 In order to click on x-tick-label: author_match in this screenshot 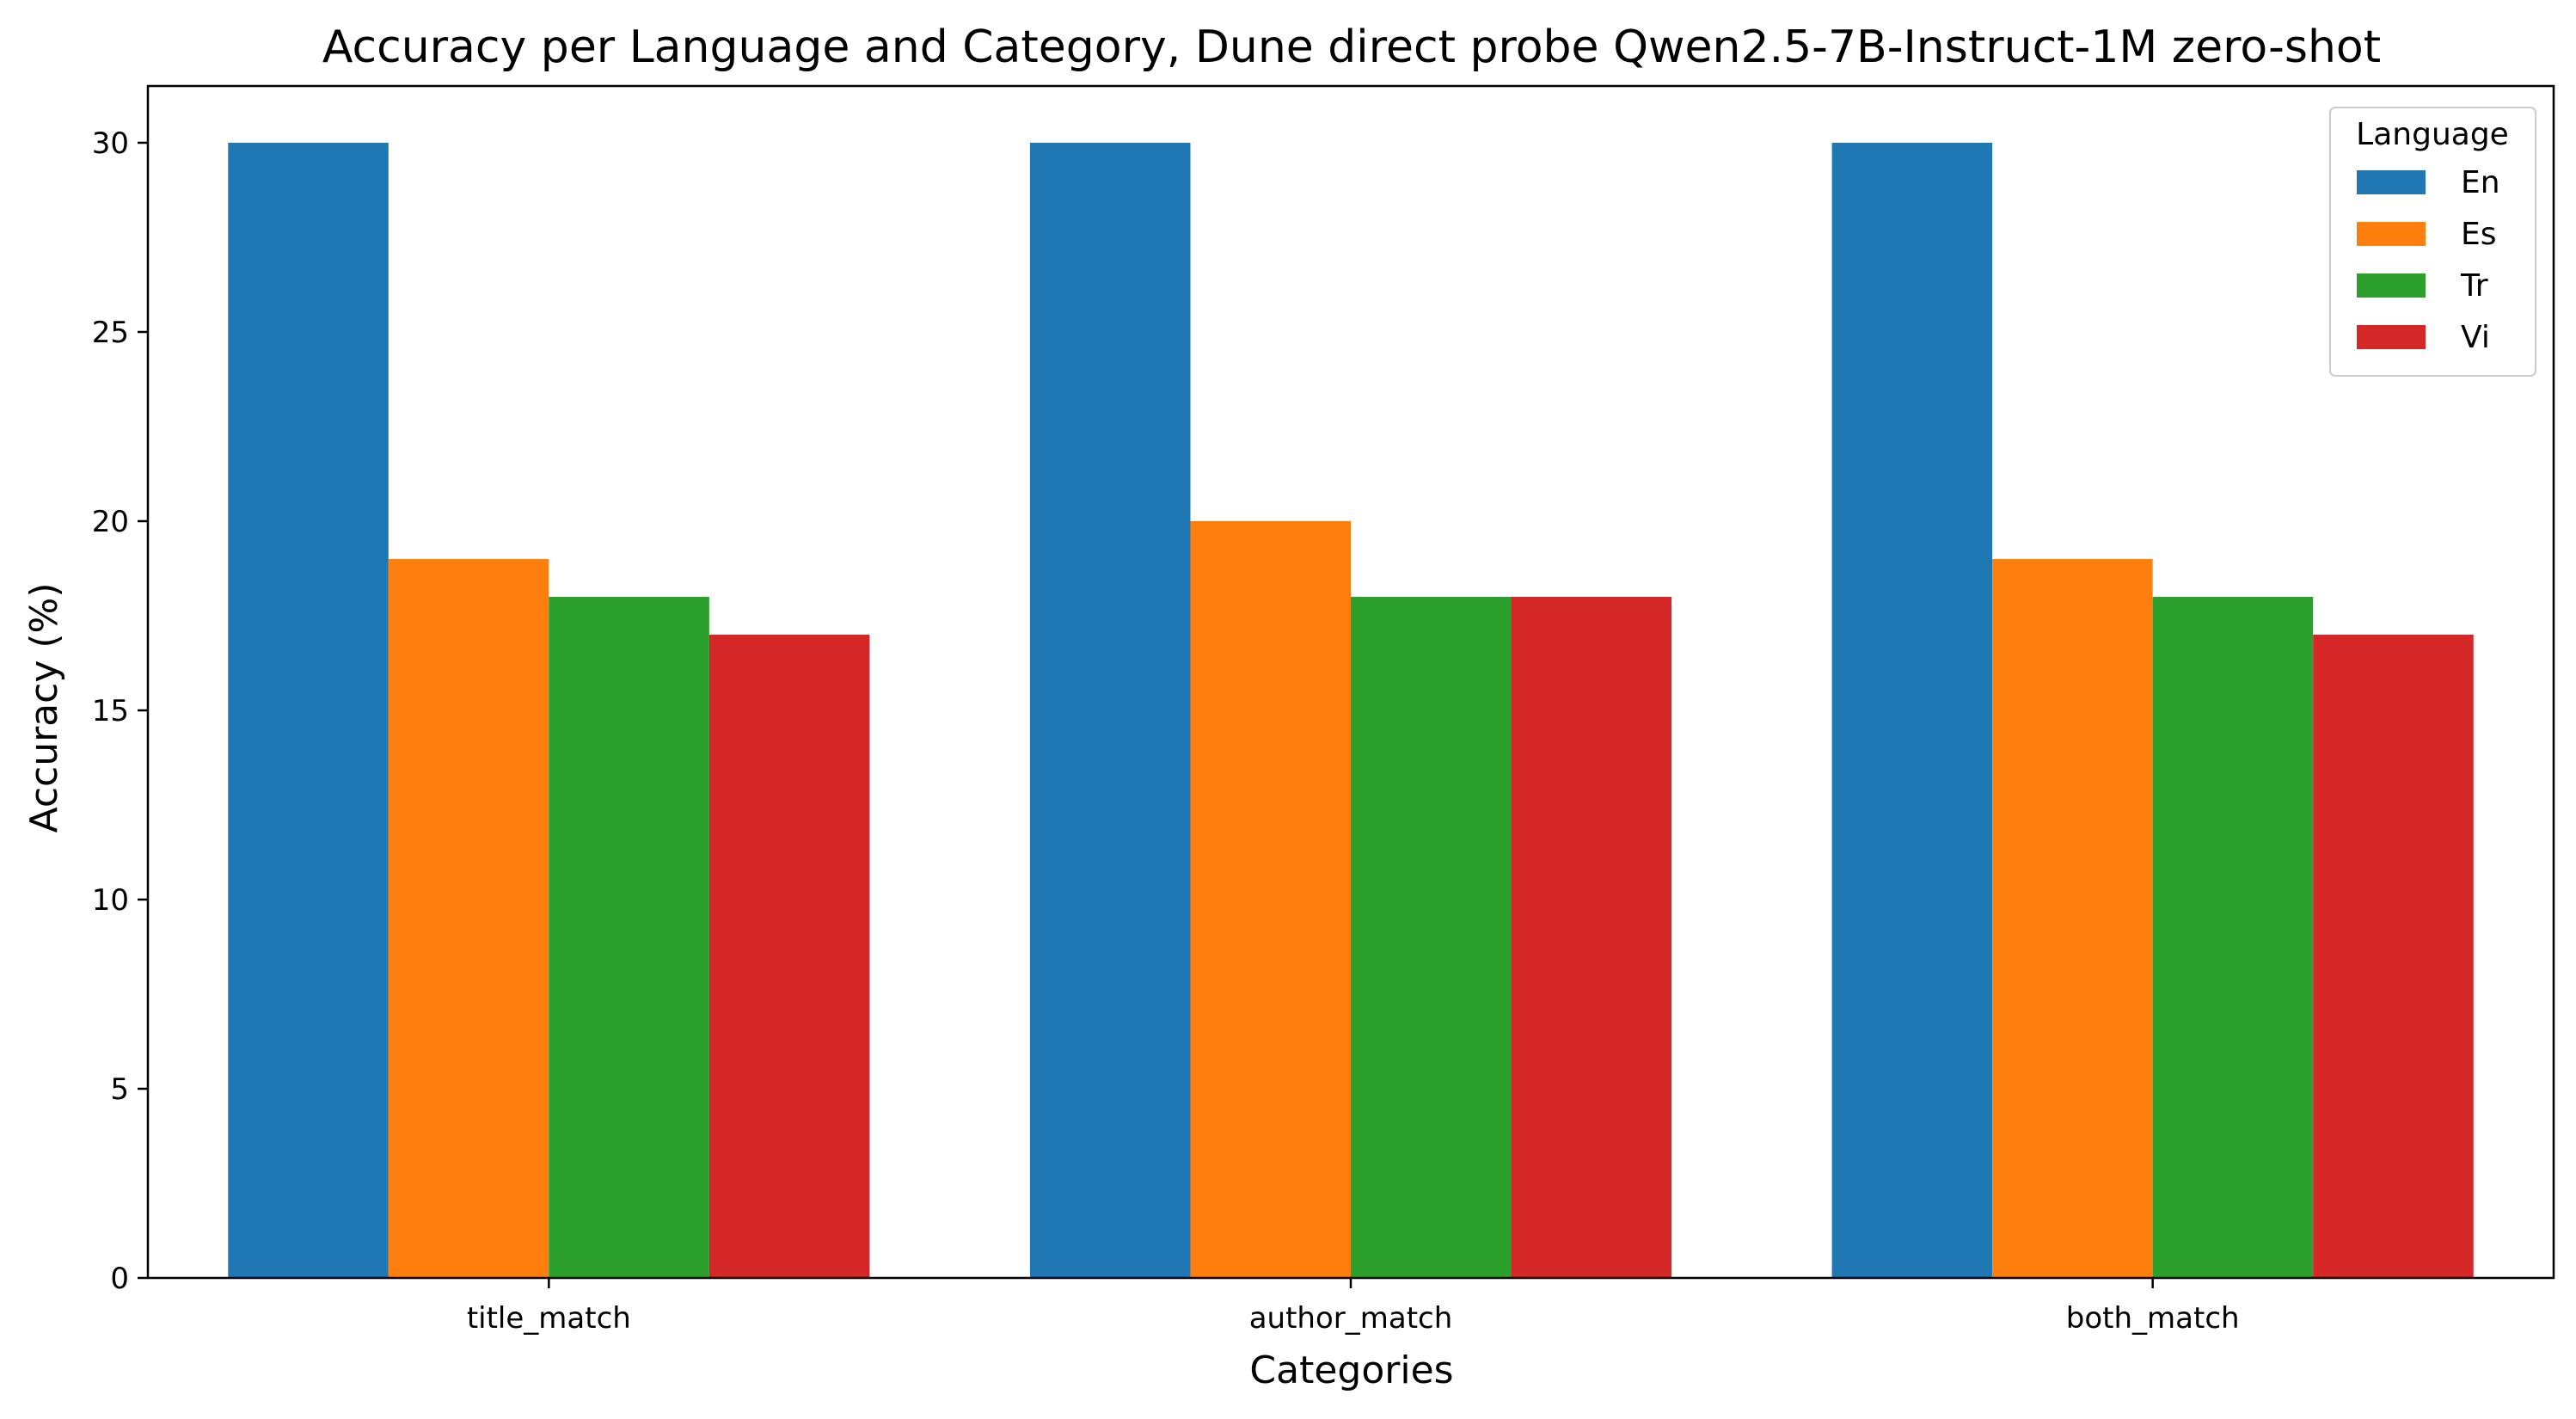, I will do `click(1351, 1319)`.